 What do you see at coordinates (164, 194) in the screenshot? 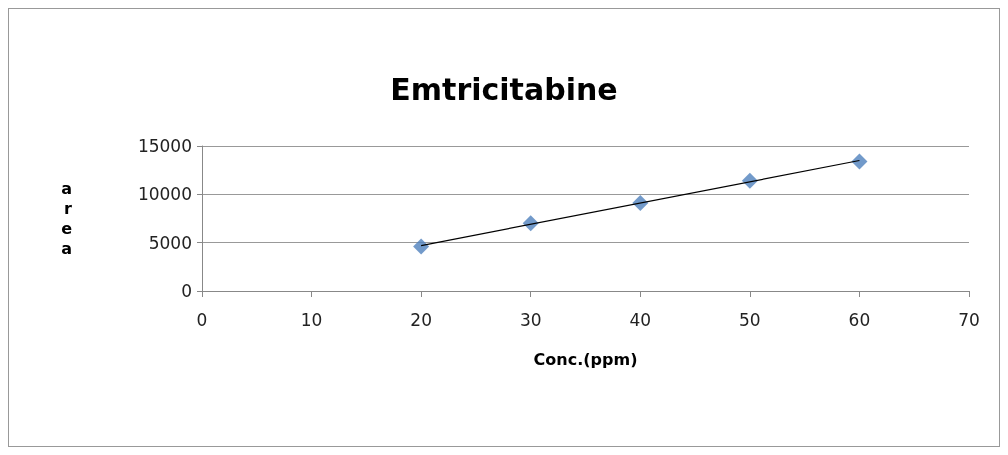
I see `y-tick-label: 10000` at bounding box center [164, 194].